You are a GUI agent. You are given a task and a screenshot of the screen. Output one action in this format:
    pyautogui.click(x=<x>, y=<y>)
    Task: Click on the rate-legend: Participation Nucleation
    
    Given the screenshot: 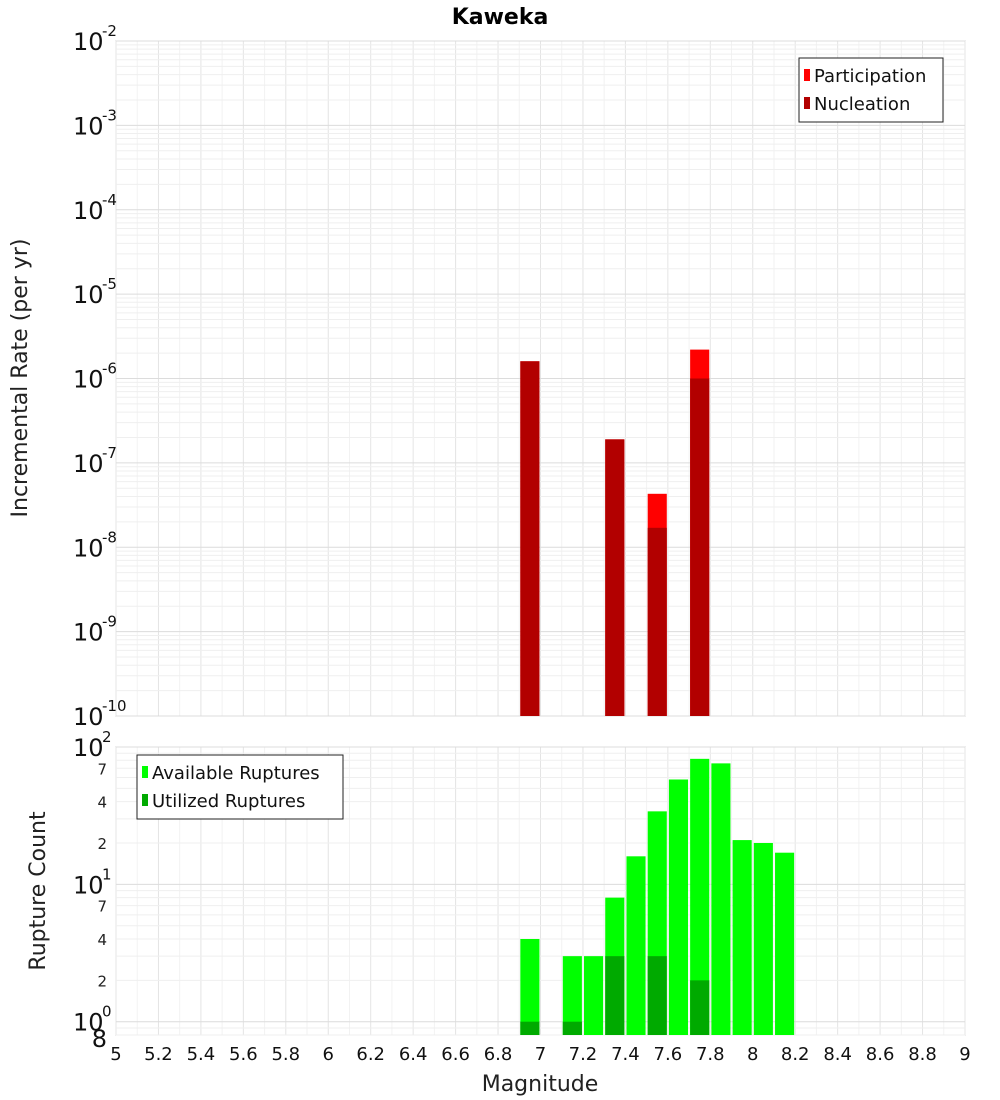 What is the action you would take?
    pyautogui.click(x=871, y=90)
    